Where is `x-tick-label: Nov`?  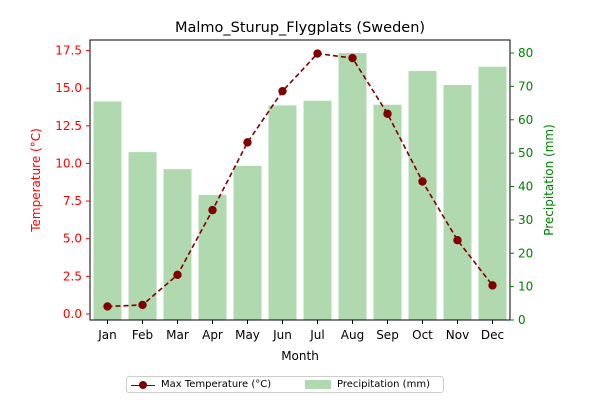 x-tick-label: Nov is located at coordinates (457, 335).